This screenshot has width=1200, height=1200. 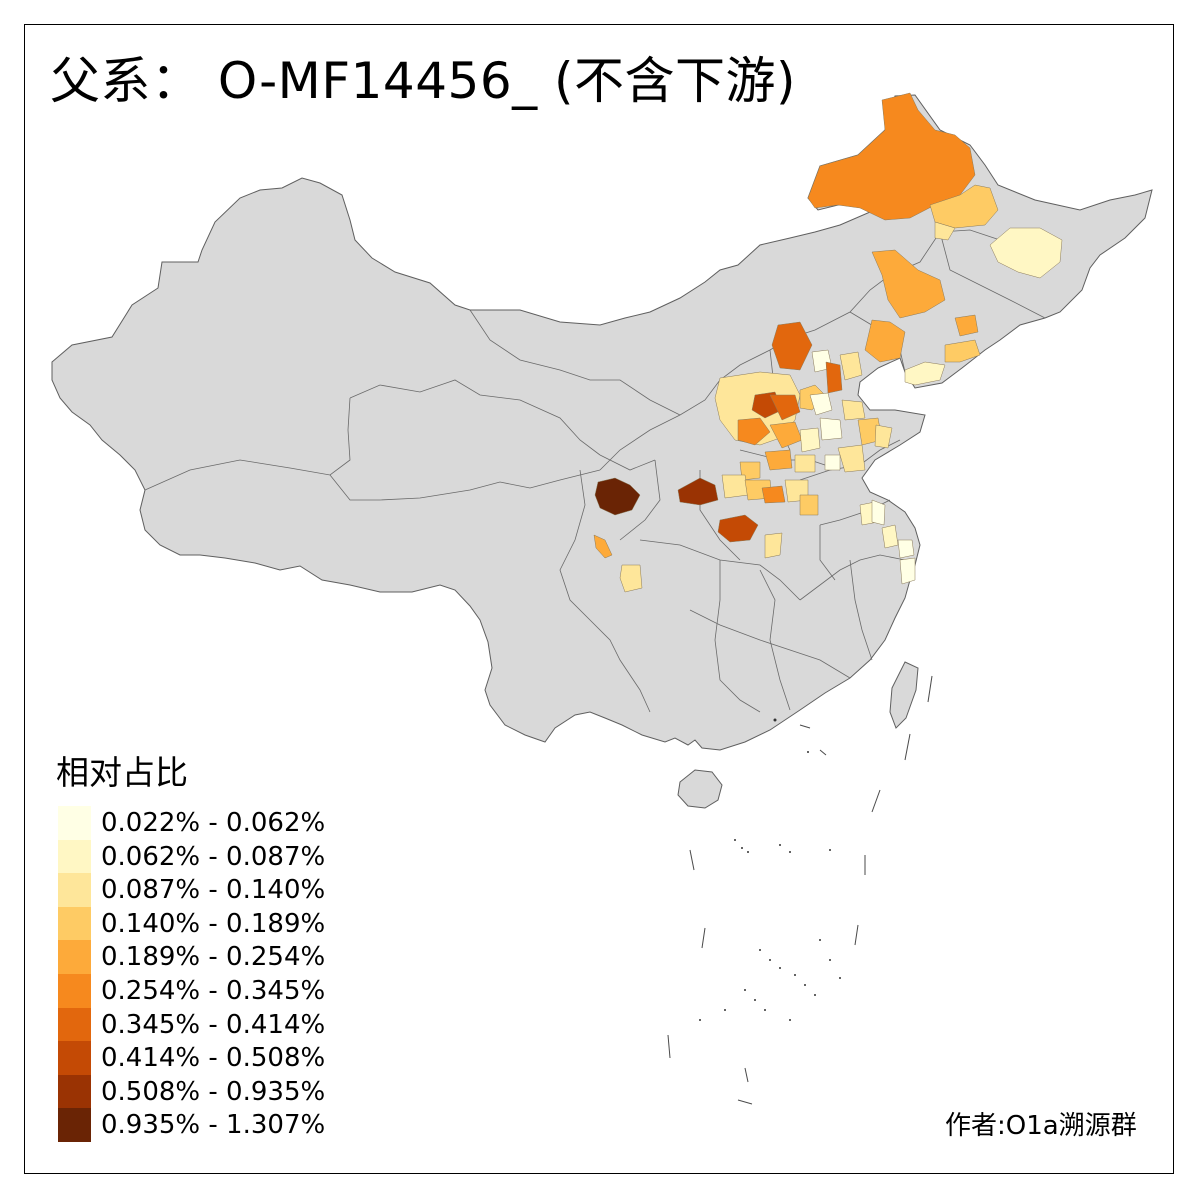 I want to click on region-ankang, so click(x=773, y=545).